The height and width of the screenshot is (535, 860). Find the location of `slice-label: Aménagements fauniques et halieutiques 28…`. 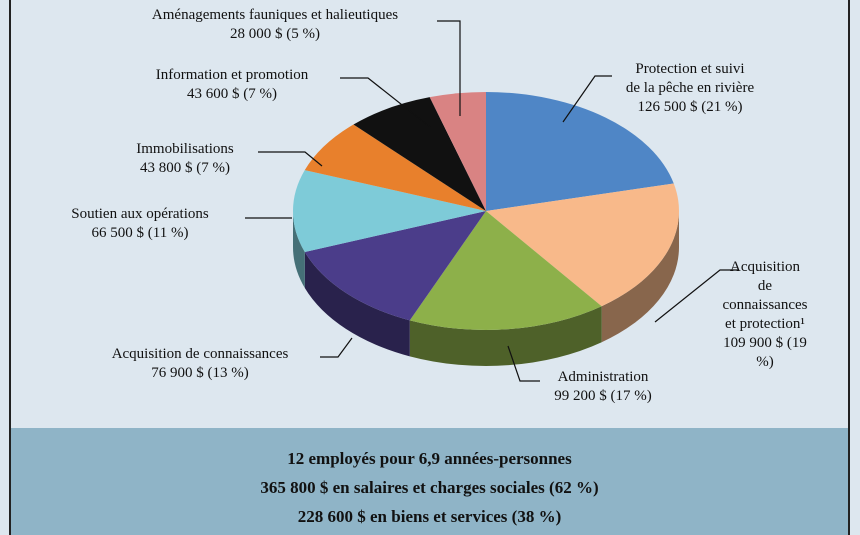

slice-label: Aménagements fauniques et halieutiques 28… is located at coordinates (275, 25).